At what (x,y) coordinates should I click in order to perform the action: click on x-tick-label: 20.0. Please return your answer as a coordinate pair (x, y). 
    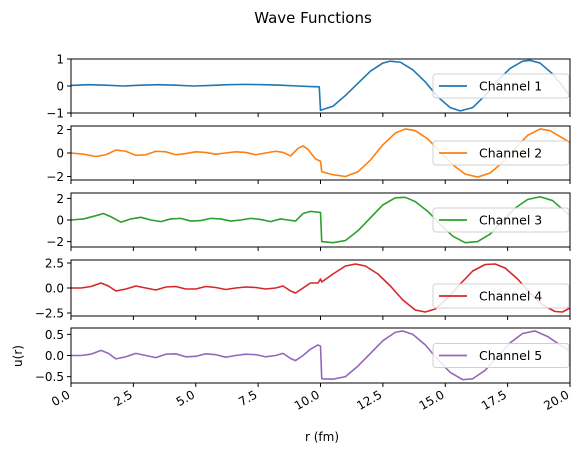
    Looking at the image, I should click on (556, 399).